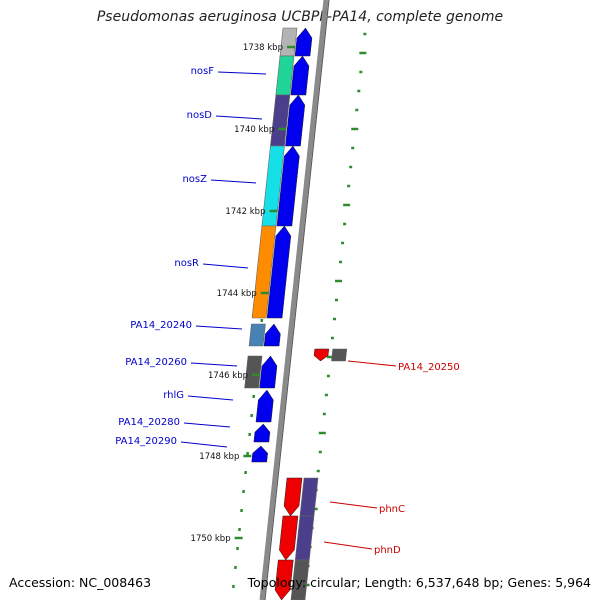  I want to click on plus-gene-label: nosD, so click(200, 115).